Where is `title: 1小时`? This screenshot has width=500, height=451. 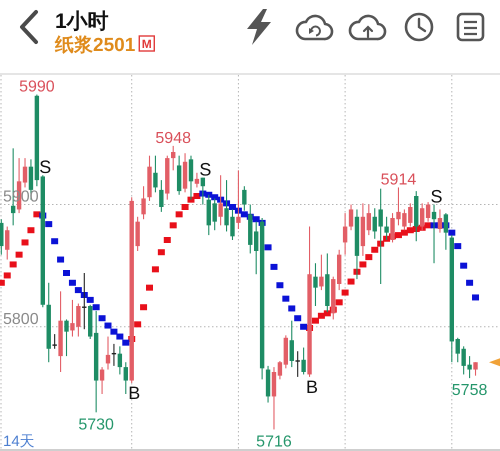
title: 1小时 is located at coordinates (82, 21).